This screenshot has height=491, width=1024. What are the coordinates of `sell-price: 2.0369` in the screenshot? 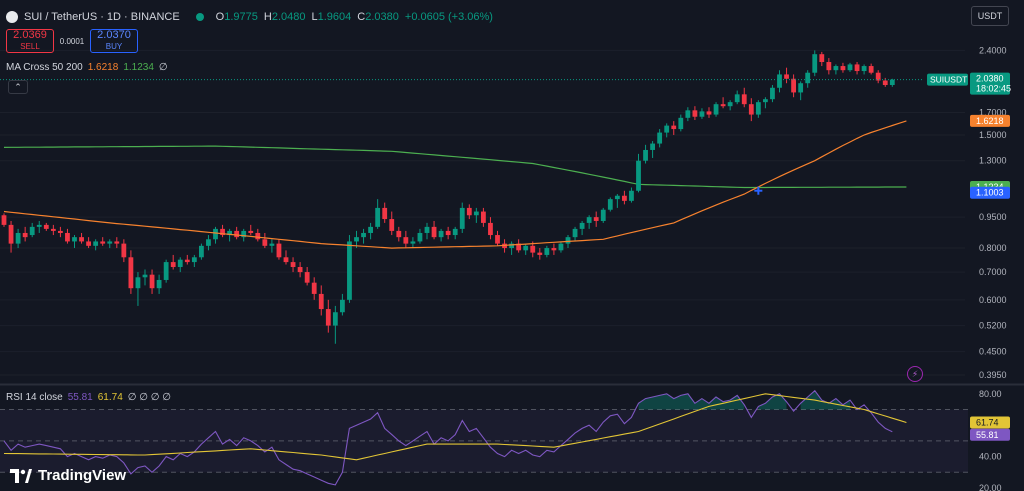 It's located at (30, 35).